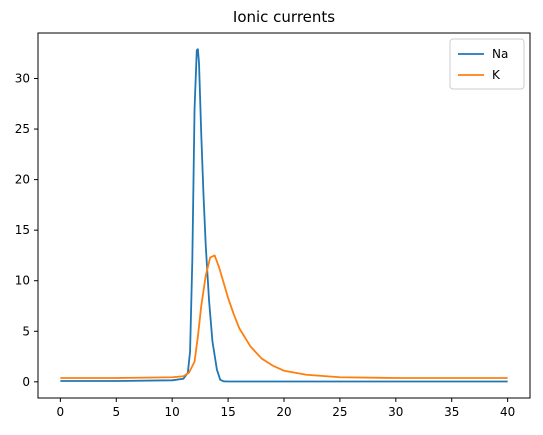  What do you see at coordinates (22, 129) in the screenshot?
I see `y-tick-label: 25` at bounding box center [22, 129].